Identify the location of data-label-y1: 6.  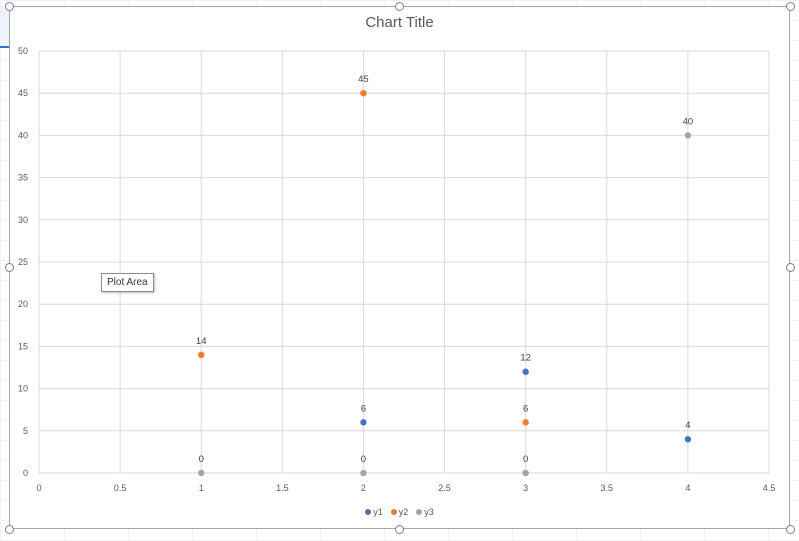
(363, 408).